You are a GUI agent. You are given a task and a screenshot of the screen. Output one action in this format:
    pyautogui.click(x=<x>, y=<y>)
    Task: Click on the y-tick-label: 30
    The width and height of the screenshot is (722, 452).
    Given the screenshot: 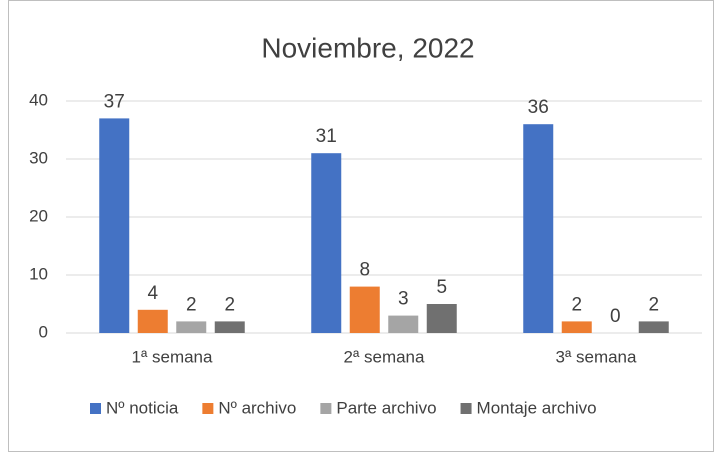 What is the action you would take?
    pyautogui.click(x=38, y=157)
    